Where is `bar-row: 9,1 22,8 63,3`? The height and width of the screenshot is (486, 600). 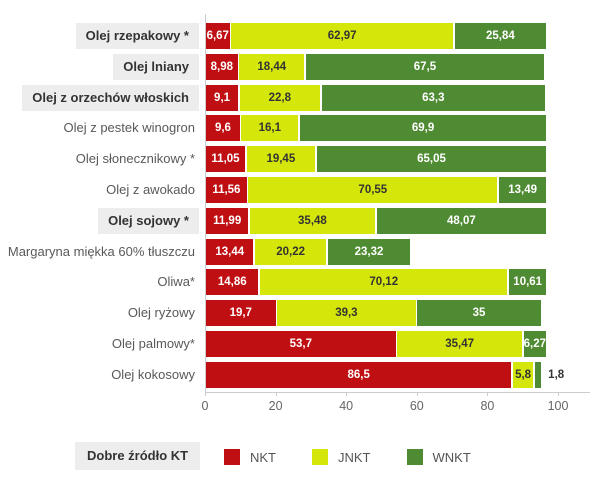
bar-row: 9,1 22,8 63,3 is located at coordinates (376, 97).